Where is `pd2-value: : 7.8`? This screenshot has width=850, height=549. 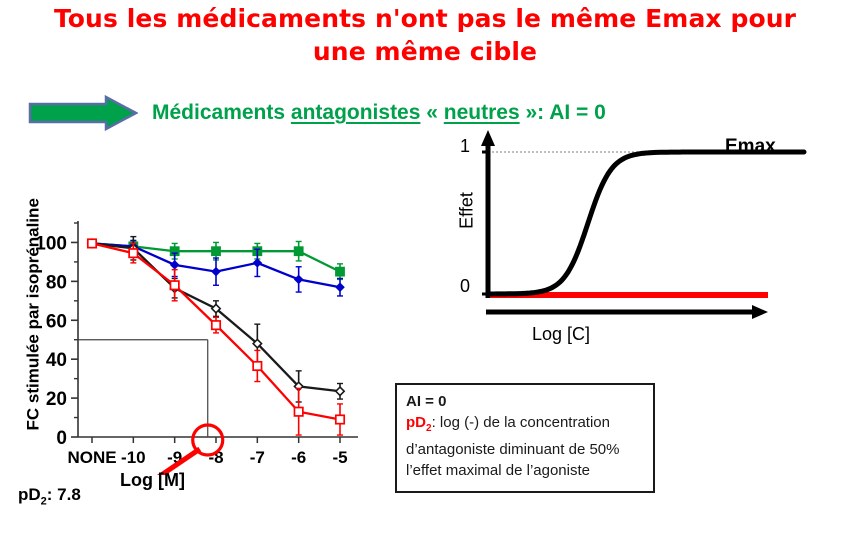 pd2-value: : 7.8 is located at coordinates (63, 494).